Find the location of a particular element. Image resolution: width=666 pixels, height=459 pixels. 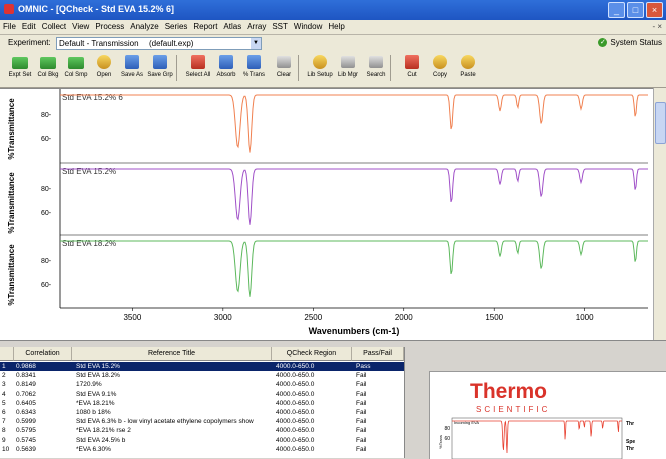

expt-set-icon is located at coordinates (20, 62).